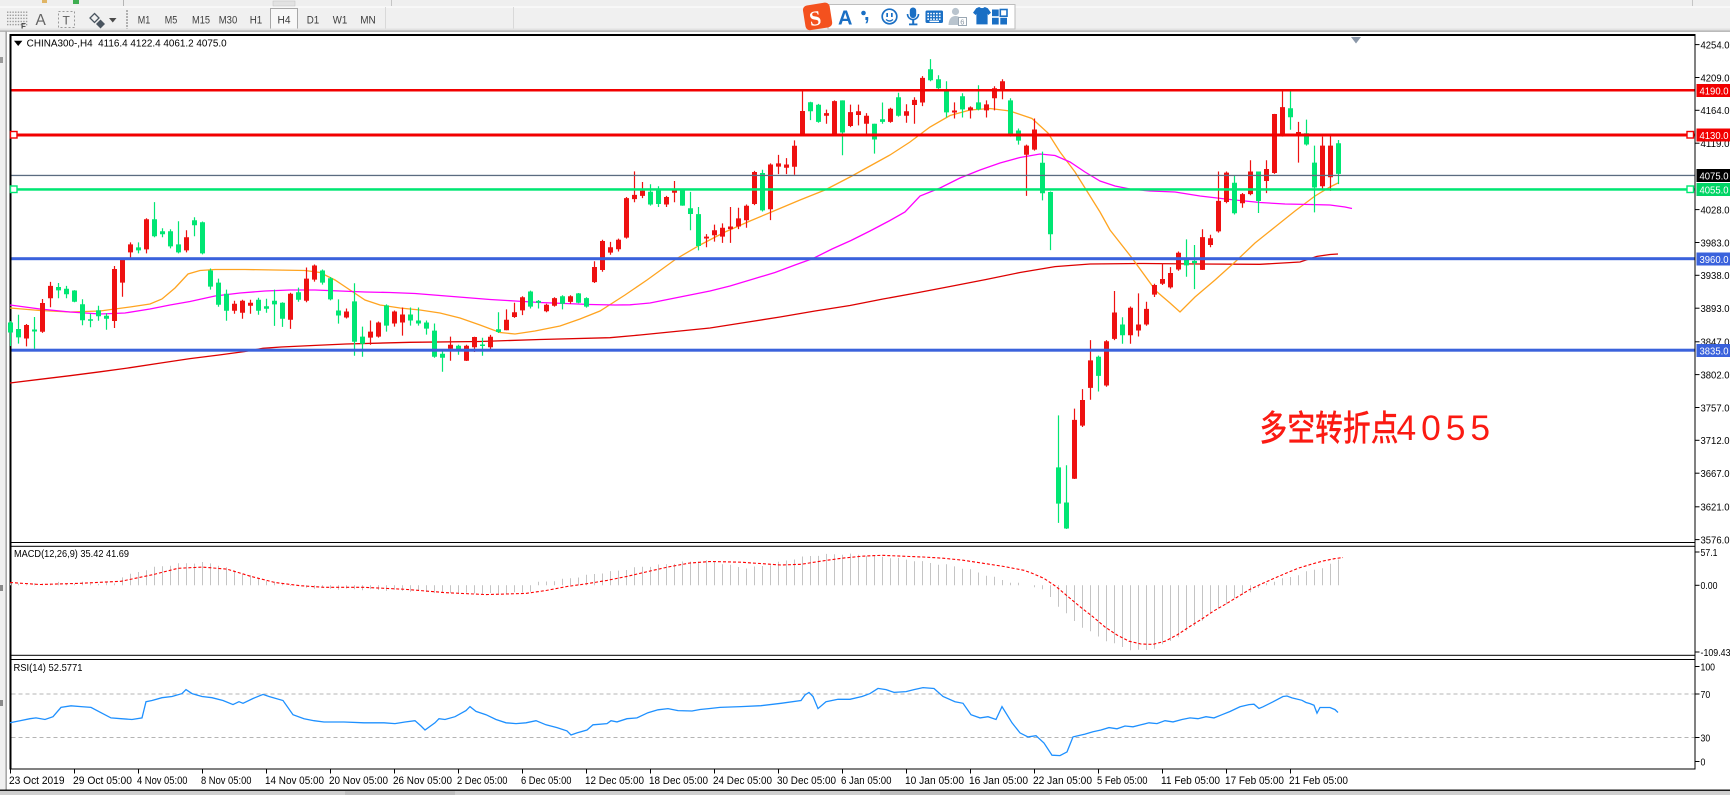 The width and height of the screenshot is (1730, 795). I want to click on svg-text: 3983.0, so click(1715, 243).